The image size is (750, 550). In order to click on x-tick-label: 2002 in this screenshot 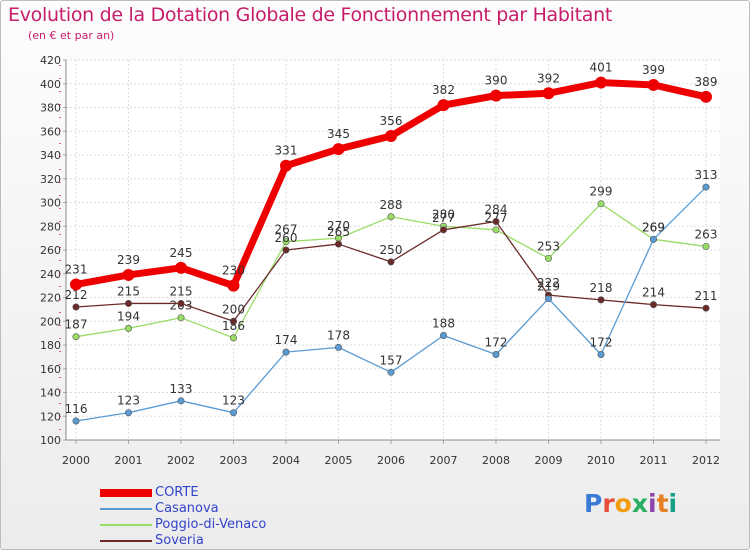, I will do `click(181, 460)`.